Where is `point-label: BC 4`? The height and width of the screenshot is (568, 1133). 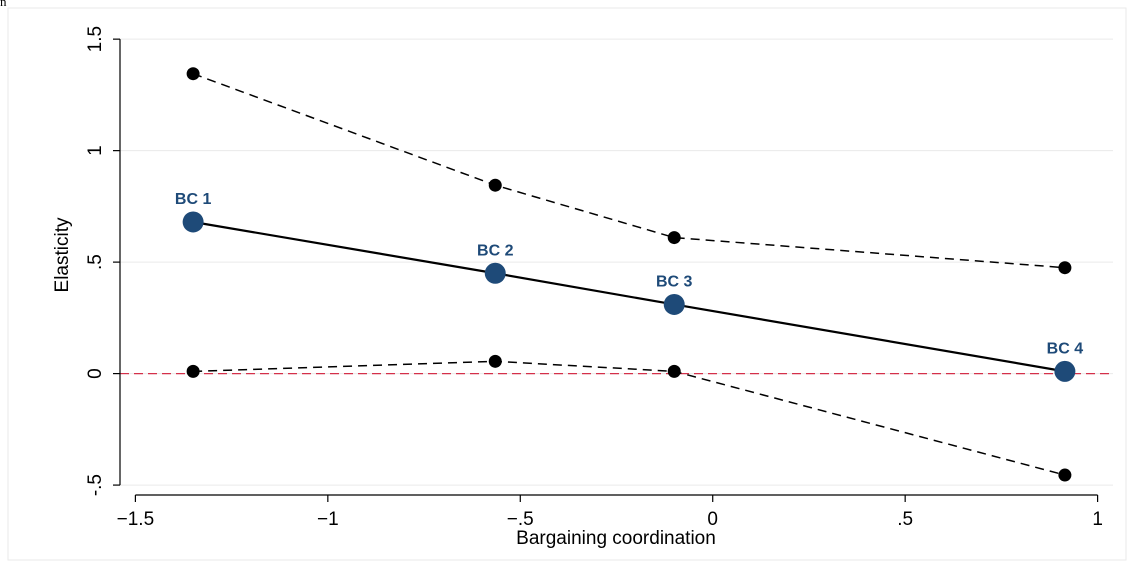
point-label: BC 4 is located at coordinates (1065, 348).